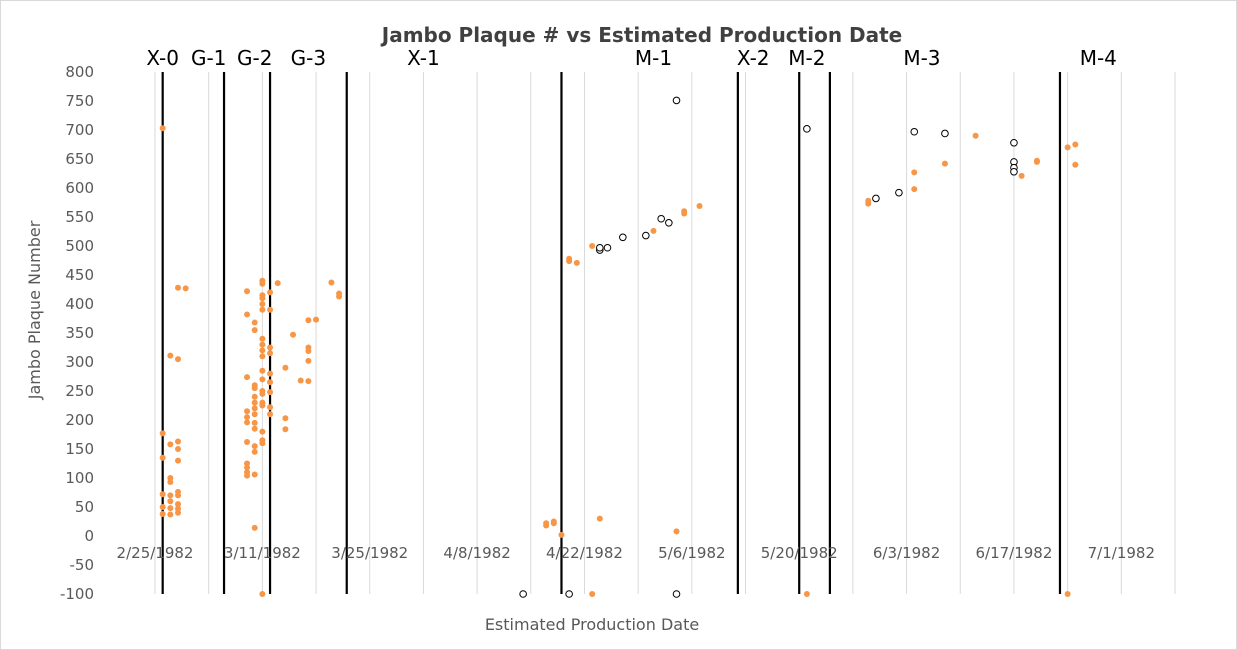 Image resolution: width=1237 pixels, height=650 pixels. Describe the element at coordinates (162, 58) in the screenshot. I see `phase-label: X-0` at that location.